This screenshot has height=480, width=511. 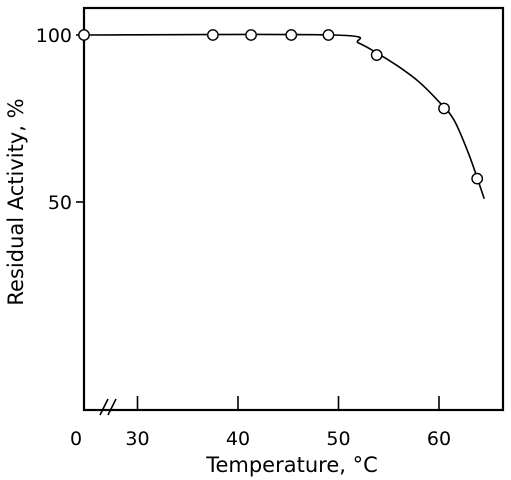 What do you see at coordinates (76, 439) in the screenshot?
I see `x-tick-label: 0` at bounding box center [76, 439].